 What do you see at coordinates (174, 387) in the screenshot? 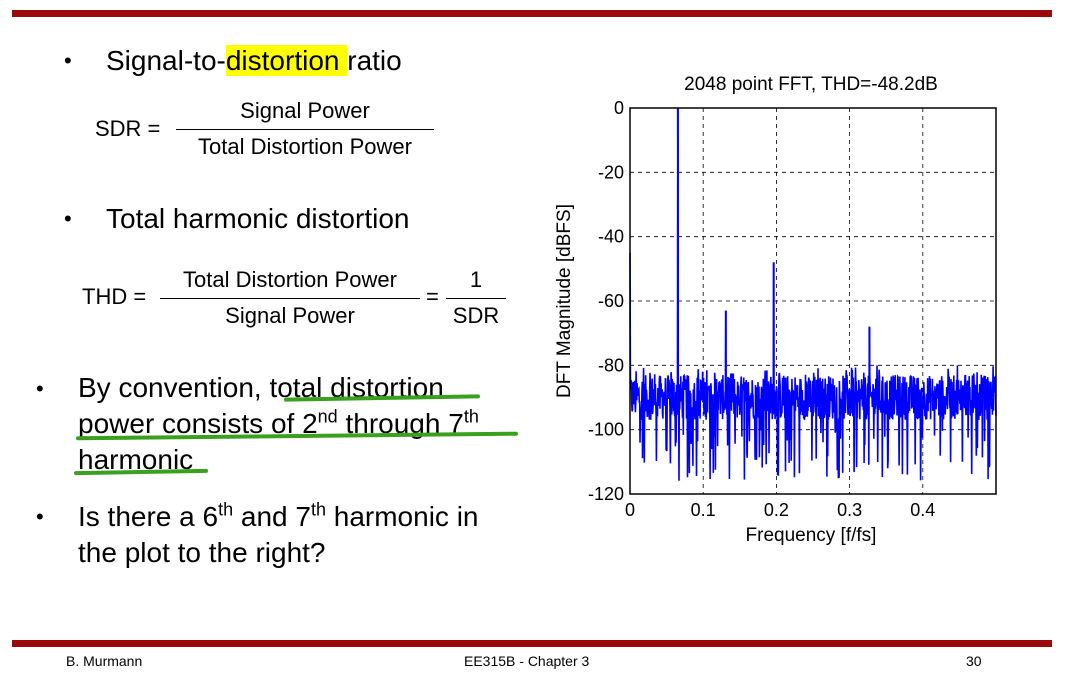
I see `bullet-text: By convention,` at bounding box center [174, 387].